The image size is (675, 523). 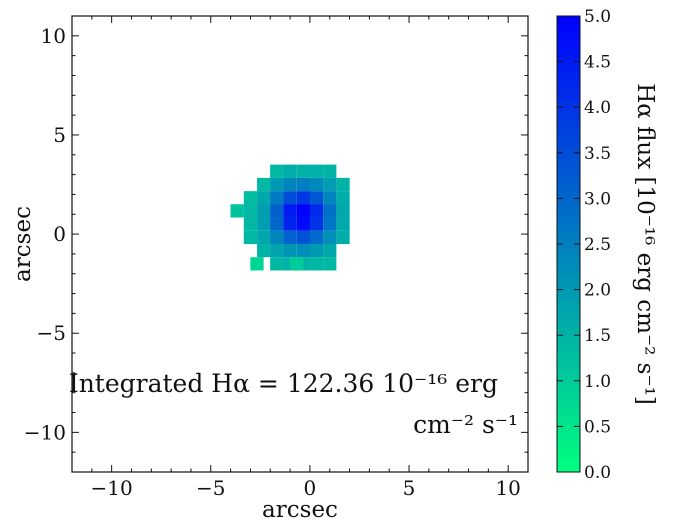 I want to click on colorbar-ticks: 0.0 0.5 1.0 1.5 2.0 2.5 3.0 3.5 4.0 4.5 5.0, so click(x=584, y=245).